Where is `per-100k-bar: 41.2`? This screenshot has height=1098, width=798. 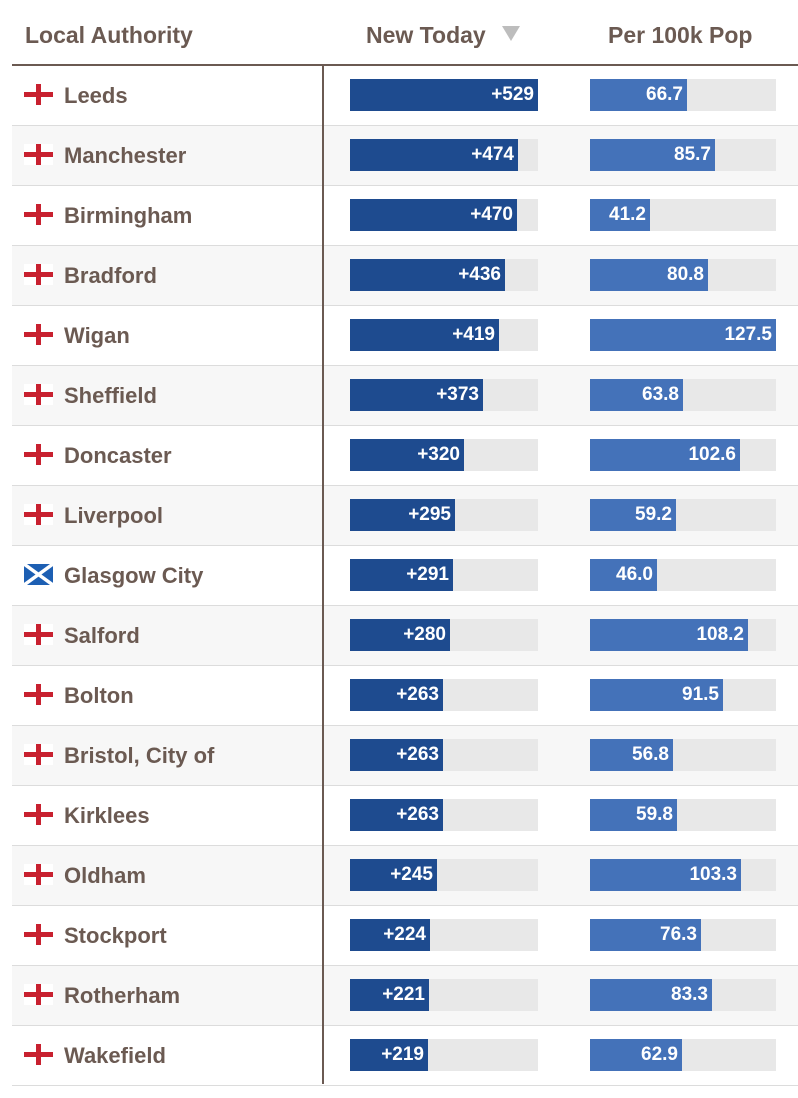
per-100k-bar: 41.2 is located at coordinates (620, 215).